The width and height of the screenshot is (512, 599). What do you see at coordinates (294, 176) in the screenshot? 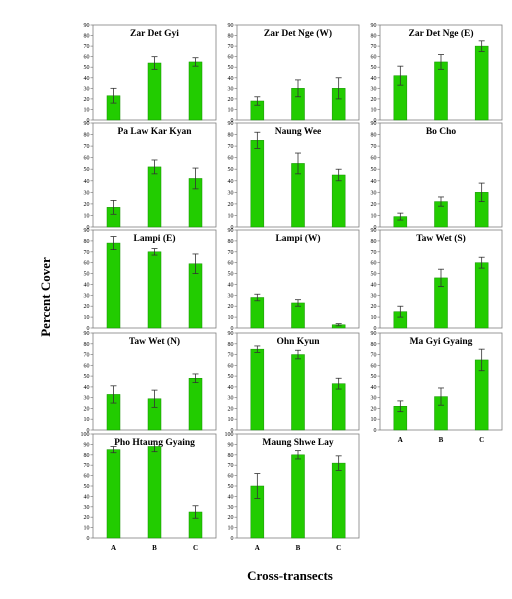
I see `panel-naung-wee: 0 10 20 30 40 50 60 70 80 90 Naung Wee` at bounding box center [294, 176].